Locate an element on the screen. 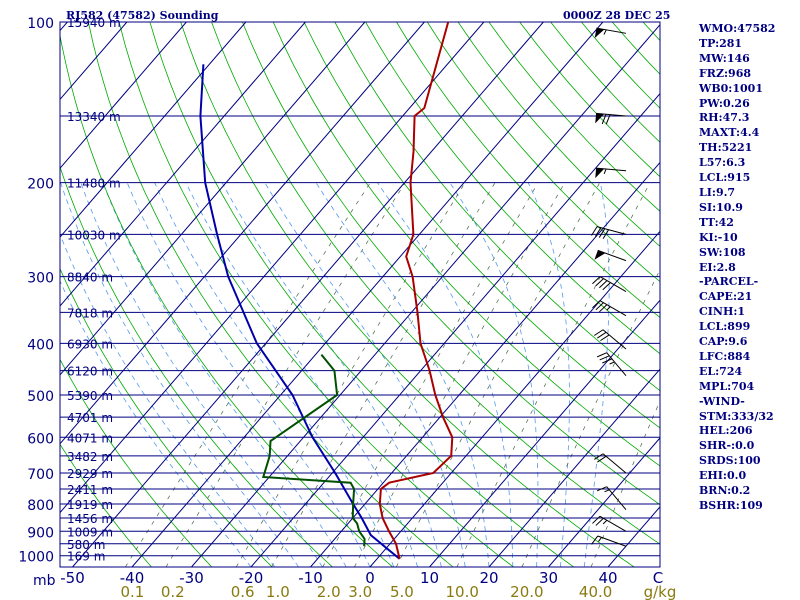 This screenshot has height=600, width=800. temperature-tick-label: 0 is located at coordinates (370, 578).